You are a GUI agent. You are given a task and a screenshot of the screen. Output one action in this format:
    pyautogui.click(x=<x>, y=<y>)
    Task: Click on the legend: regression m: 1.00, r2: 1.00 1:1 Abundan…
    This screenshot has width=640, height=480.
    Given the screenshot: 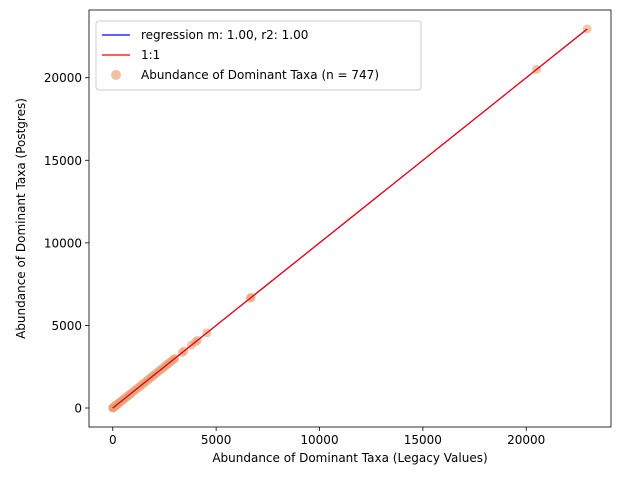 What is the action you would take?
    pyautogui.click(x=258, y=55)
    